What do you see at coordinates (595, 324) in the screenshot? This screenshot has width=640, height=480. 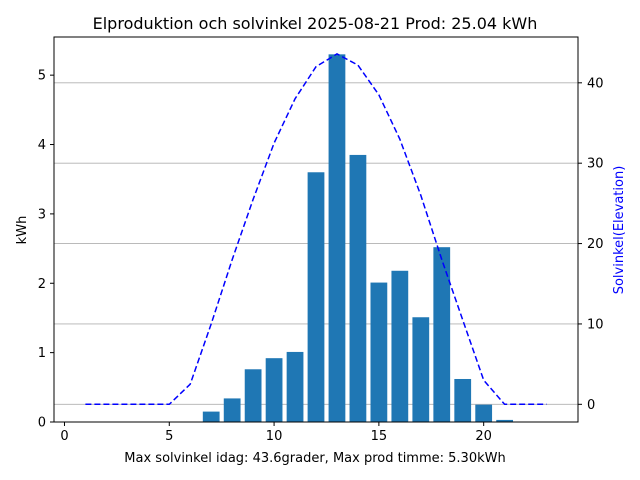 I see `y-right-tick-label: 10` at bounding box center [595, 324].